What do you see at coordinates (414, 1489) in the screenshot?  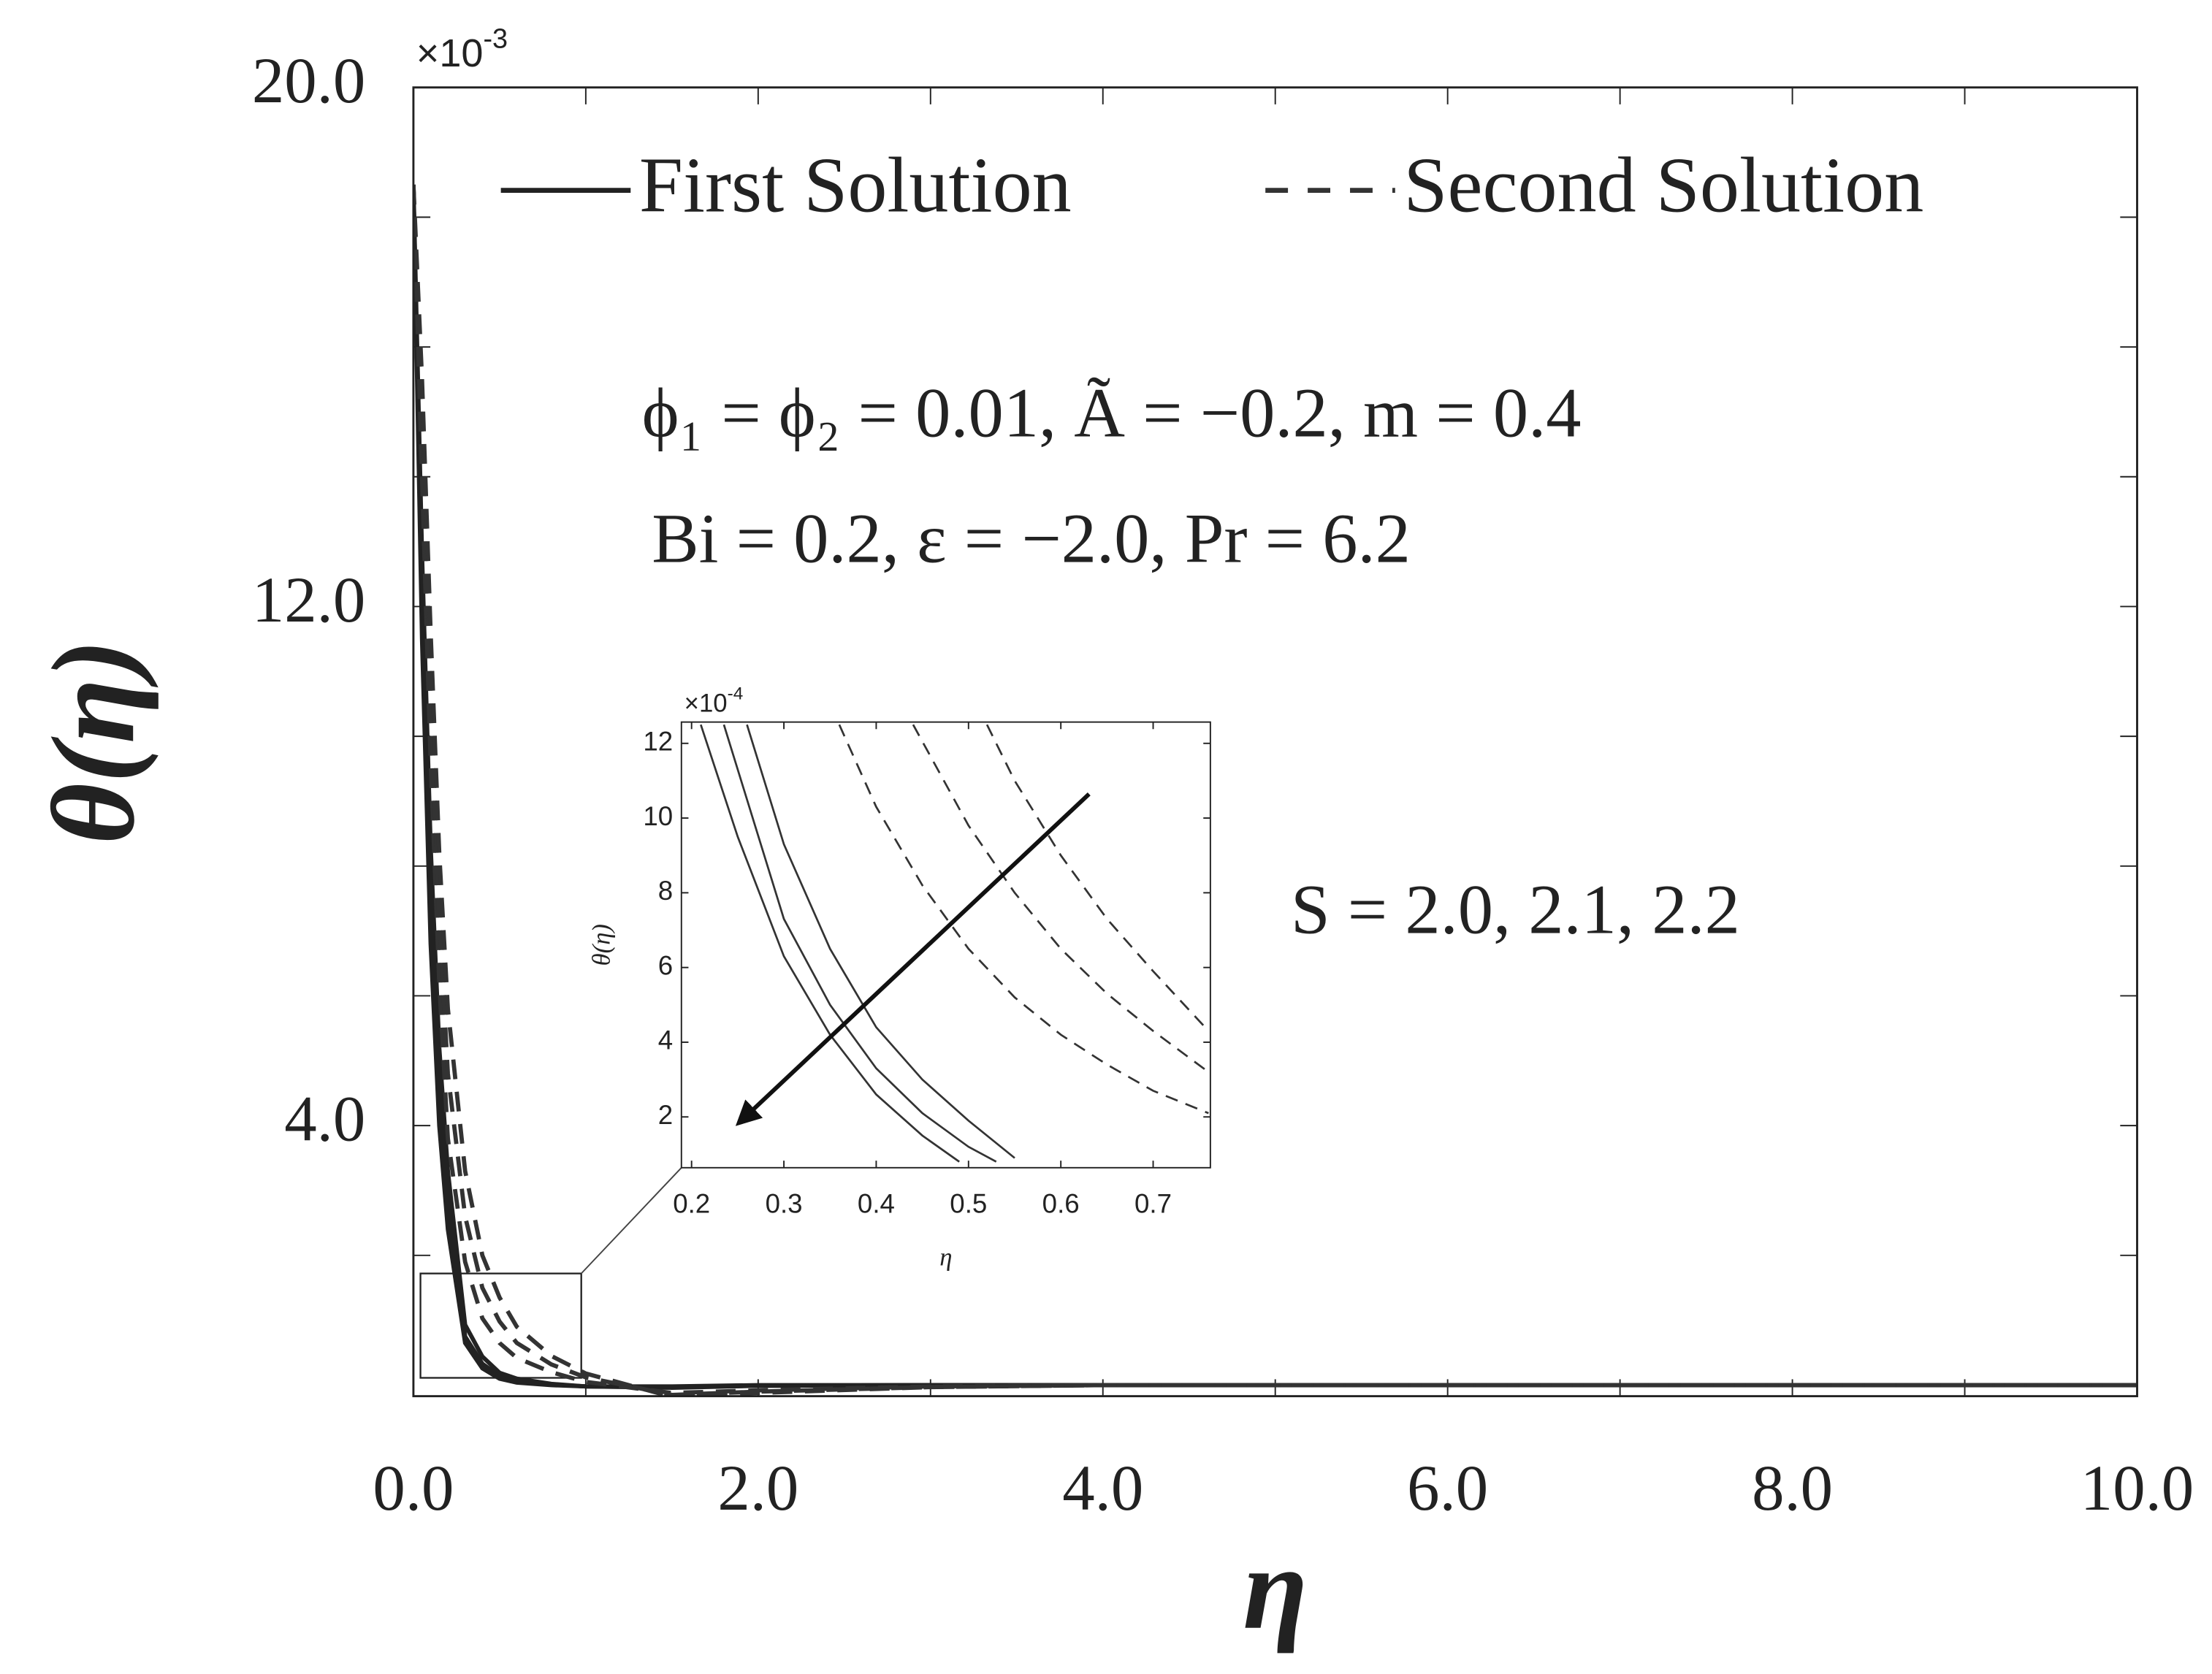 I see `x-tick-label: 0.0` at bounding box center [414, 1489].